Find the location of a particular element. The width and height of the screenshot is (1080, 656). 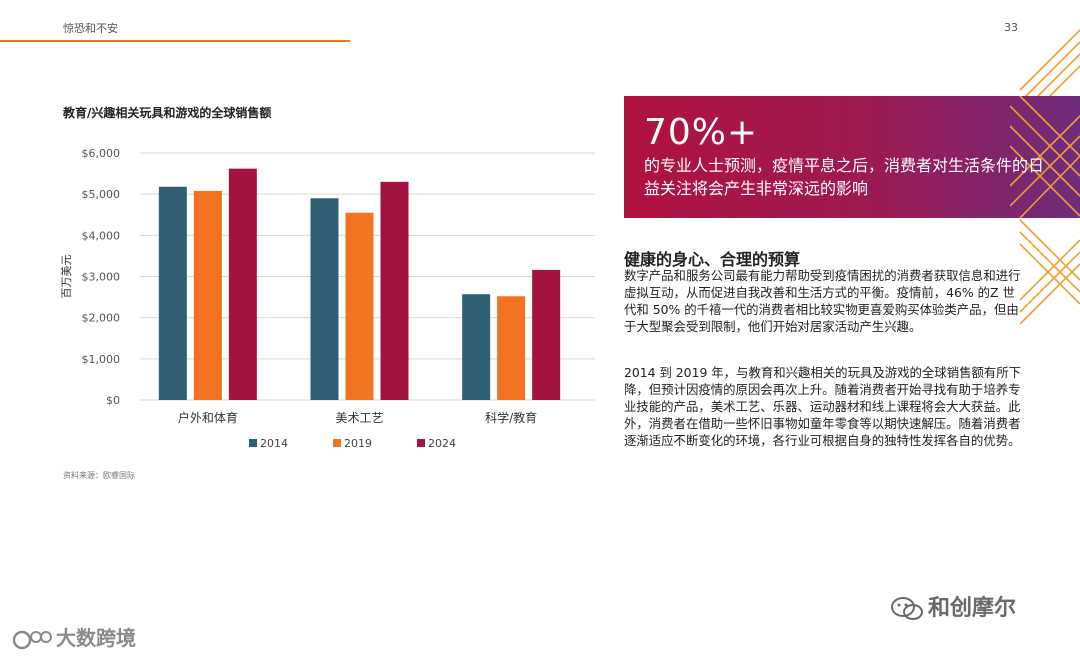

watermark-right: 和创摩尔 is located at coordinates (953, 606).